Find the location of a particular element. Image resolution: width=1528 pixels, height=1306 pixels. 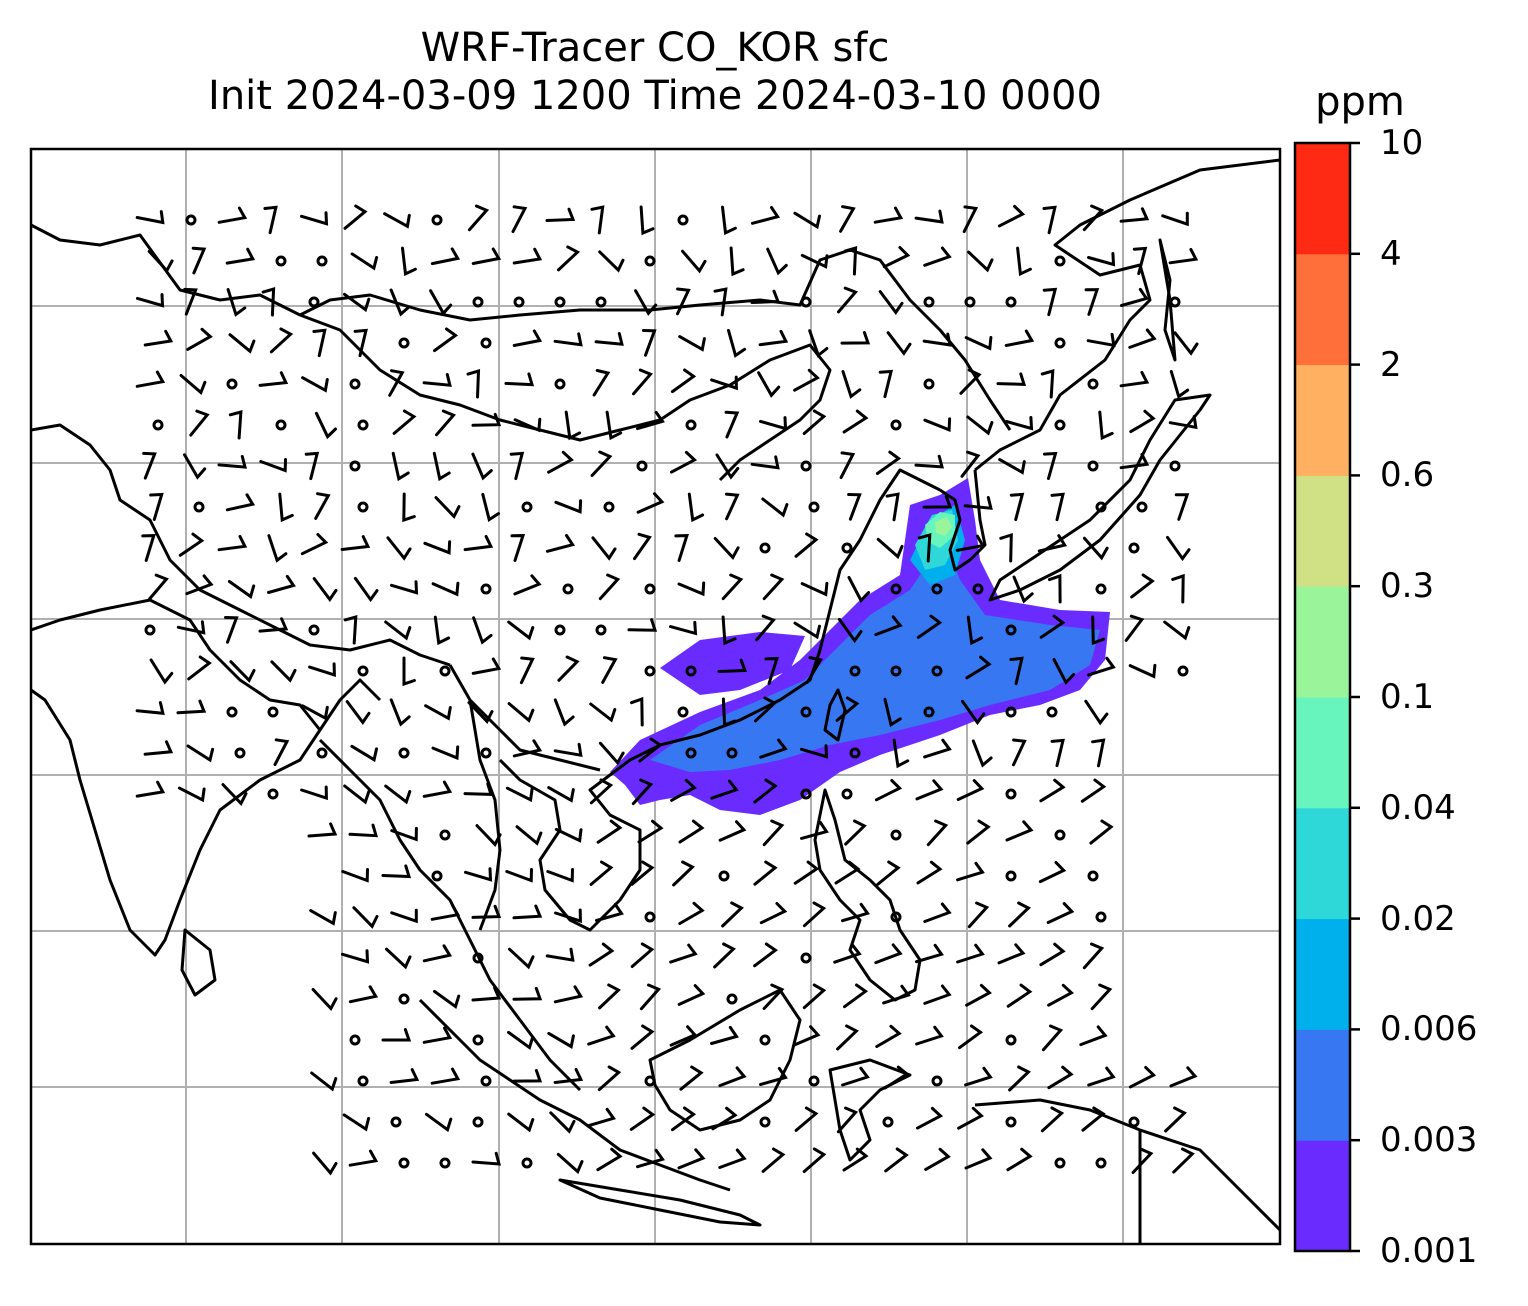

colorbar-tick-label: 2 is located at coordinates (1391, 364).